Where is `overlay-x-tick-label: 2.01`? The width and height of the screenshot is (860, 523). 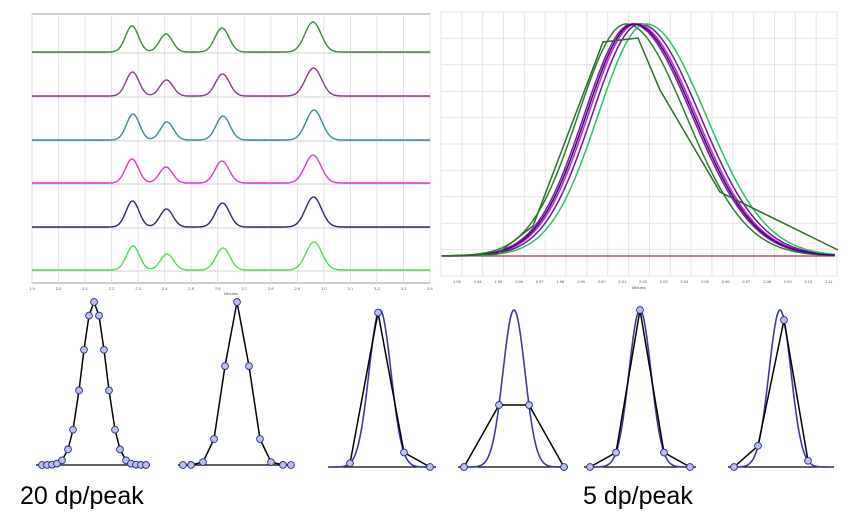
overlay-x-tick-label: 2.01 is located at coordinates (622, 281).